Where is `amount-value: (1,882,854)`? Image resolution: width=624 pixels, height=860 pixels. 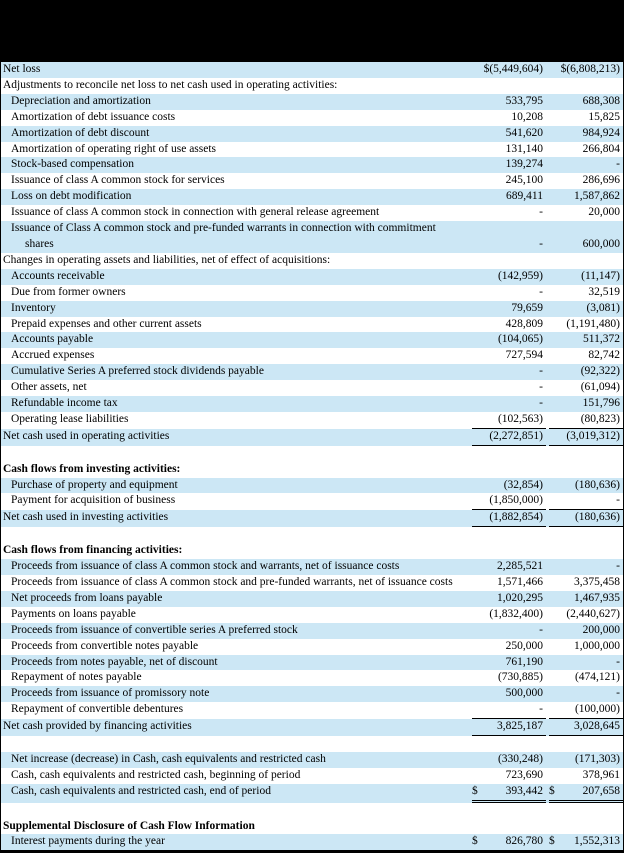
amount-value: (1,882,854) is located at coordinates (516, 517).